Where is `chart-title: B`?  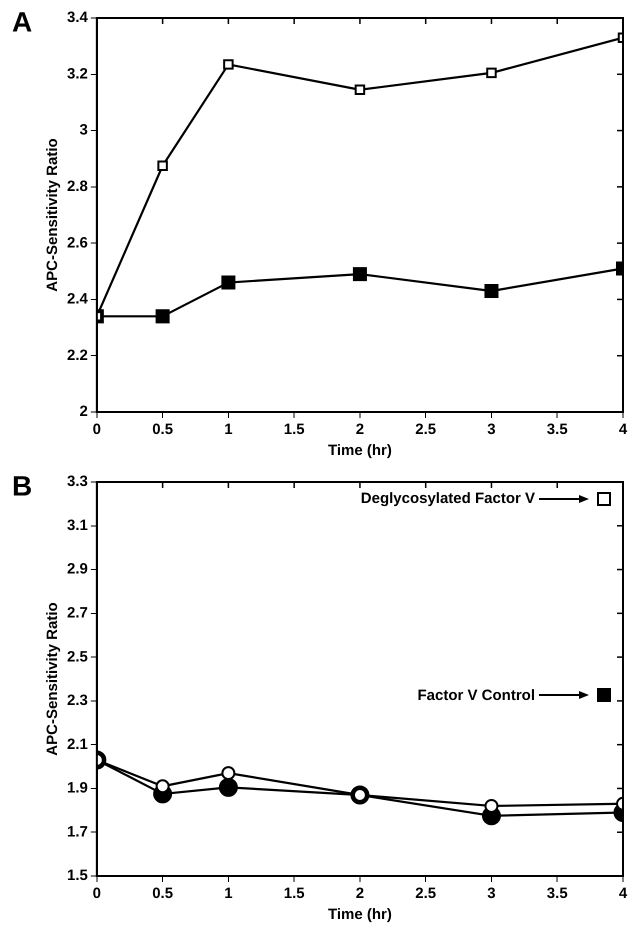 chart-title: B is located at coordinates (22, 486).